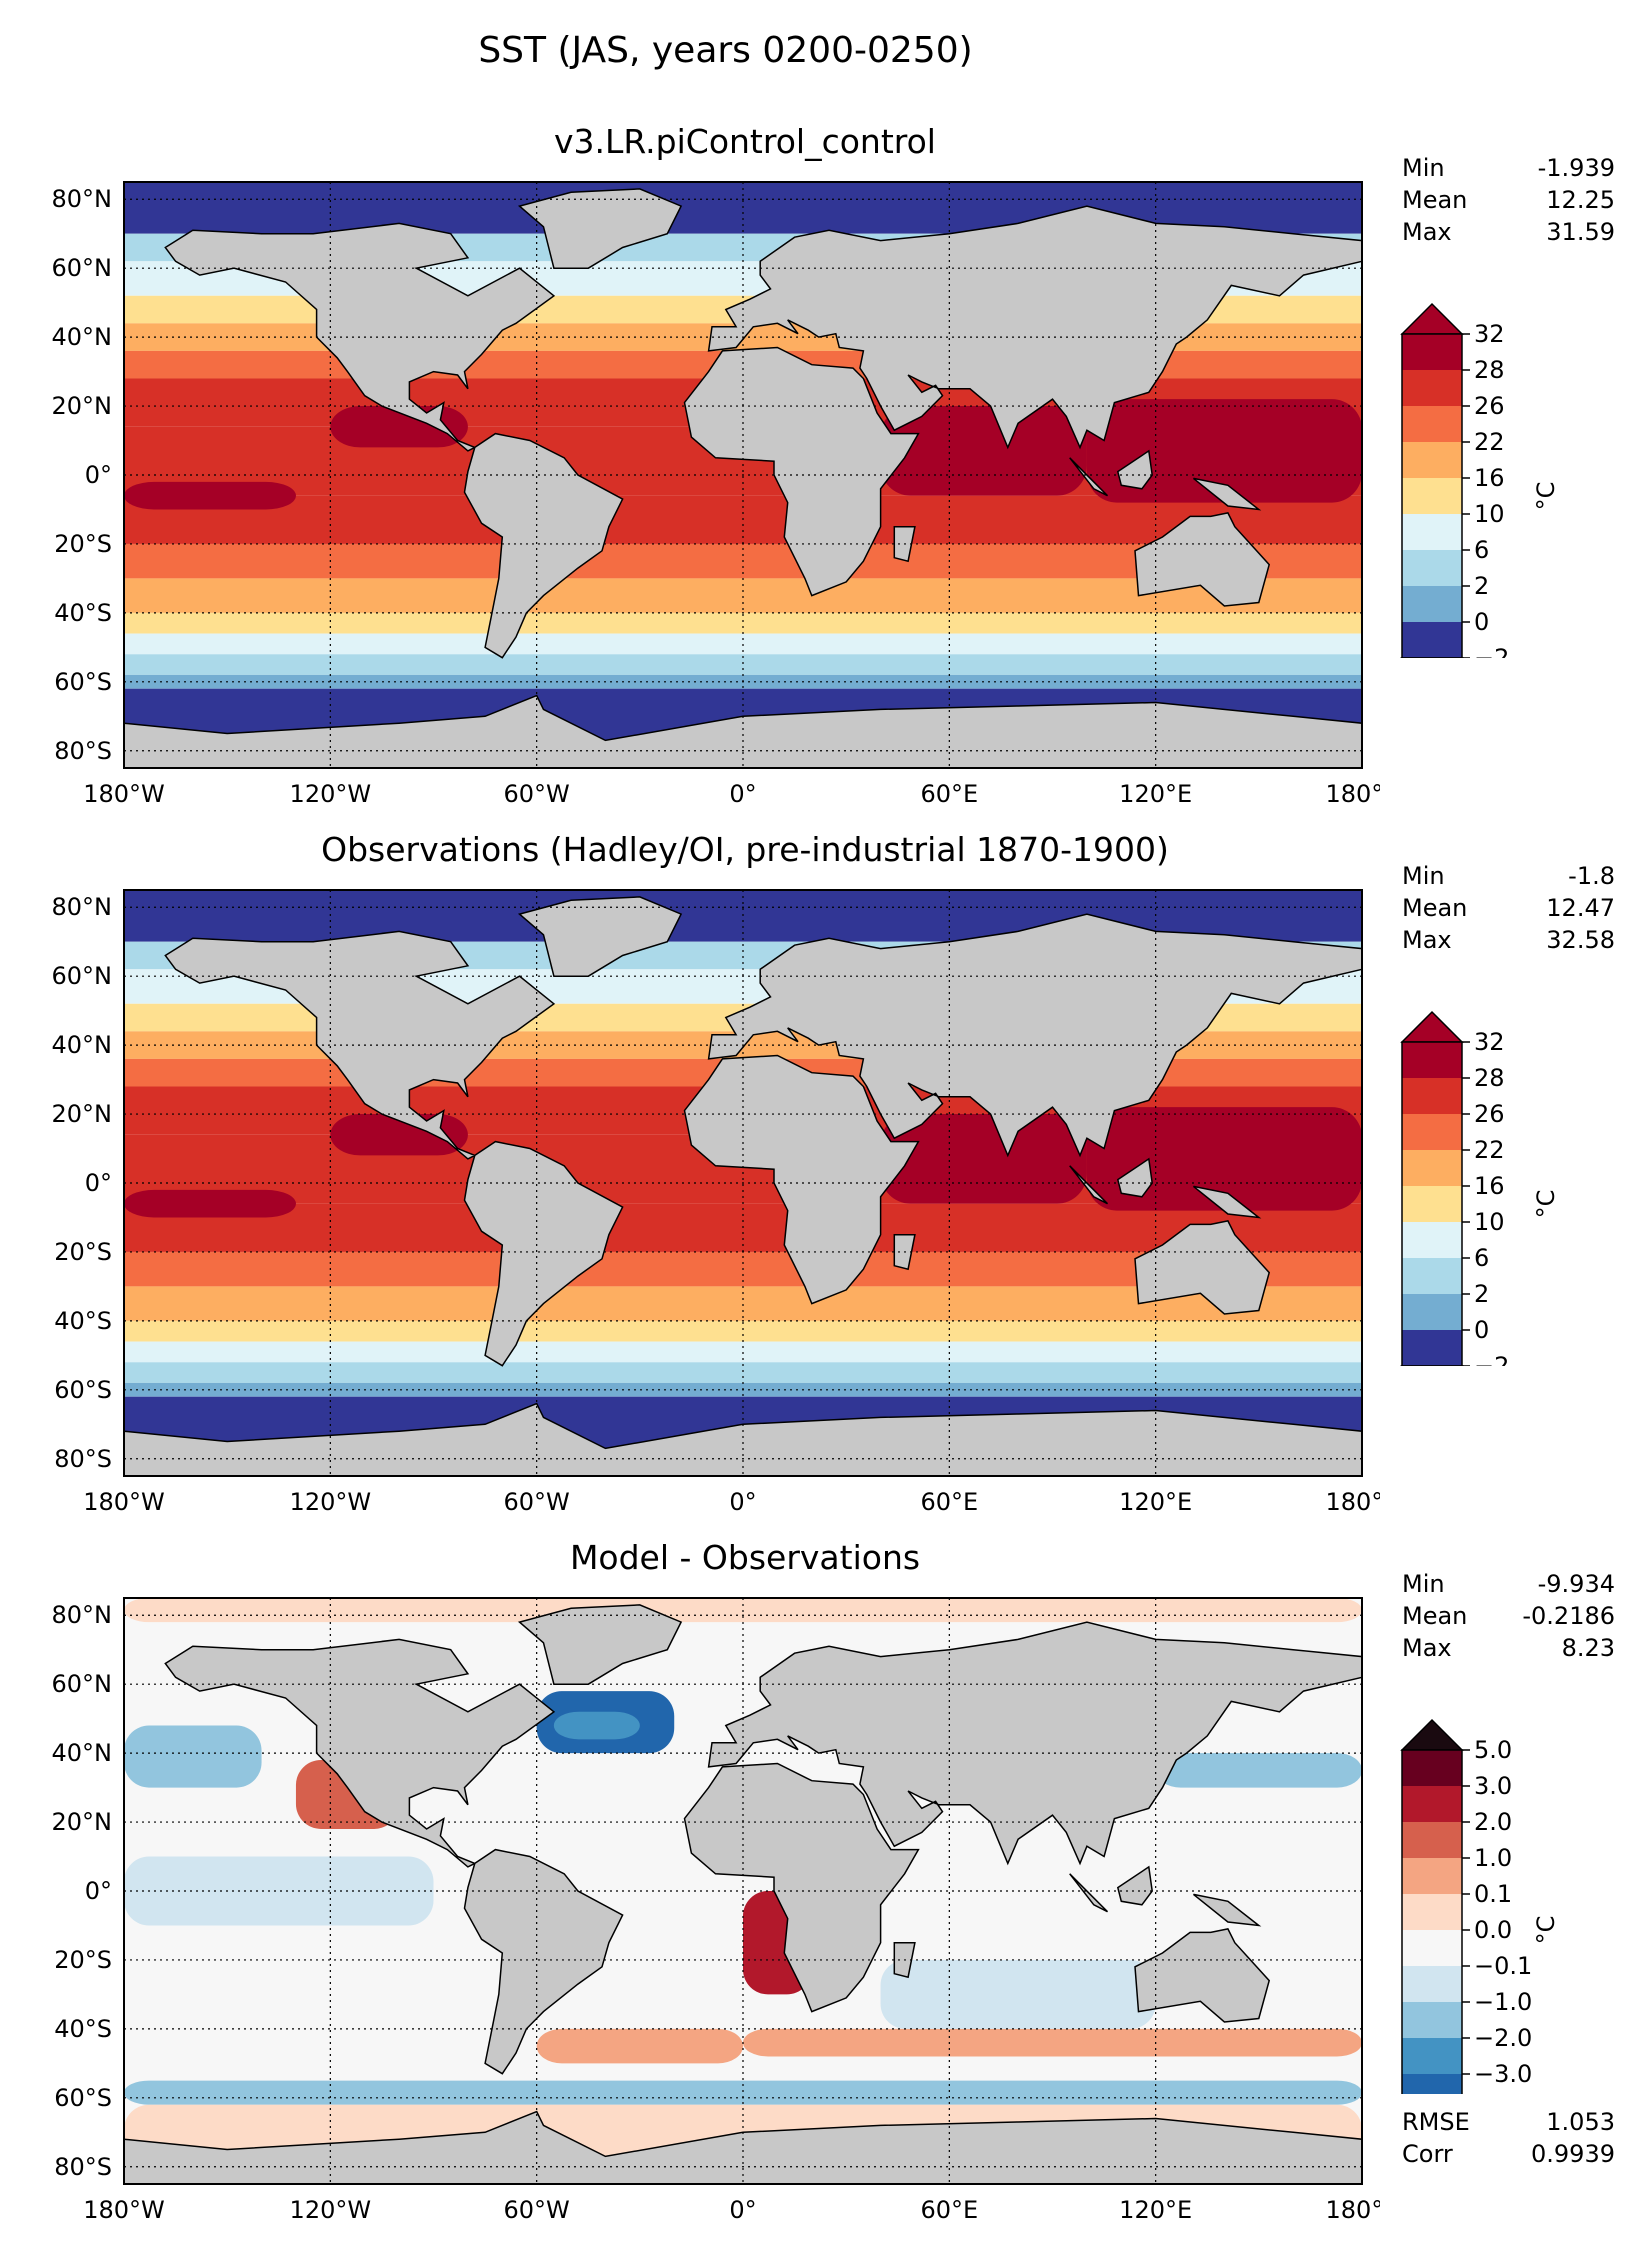 The height and width of the screenshot is (2265, 1651). I want to click on lon-tick-label: 120°E, so click(1155, 2210).